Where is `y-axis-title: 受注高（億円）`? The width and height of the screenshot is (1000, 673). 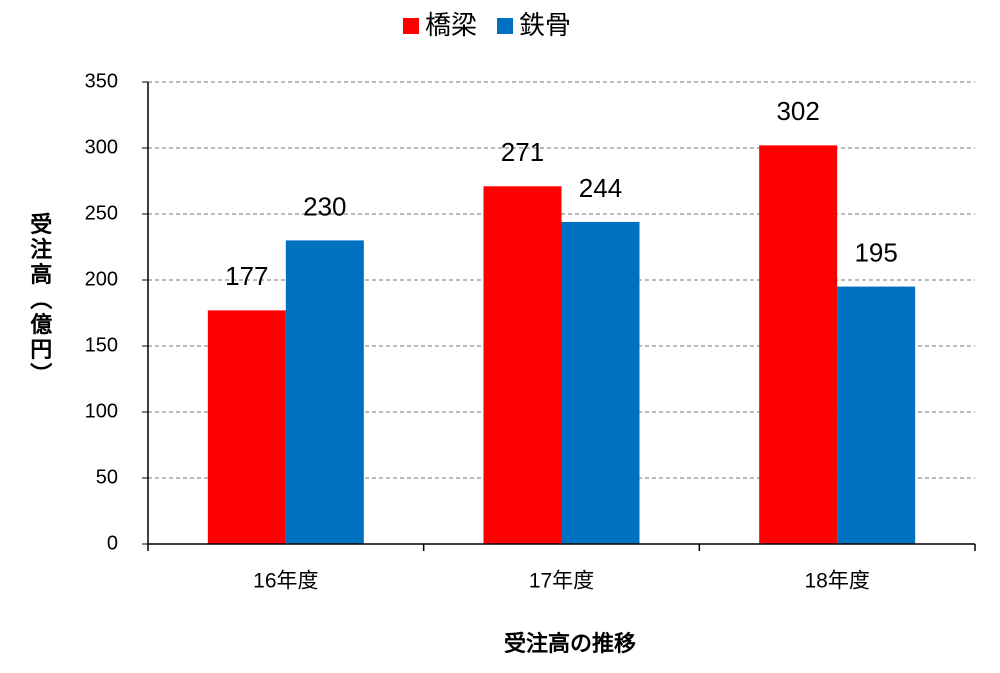
y-axis-title: 受注高（億円） is located at coordinates (39, 300).